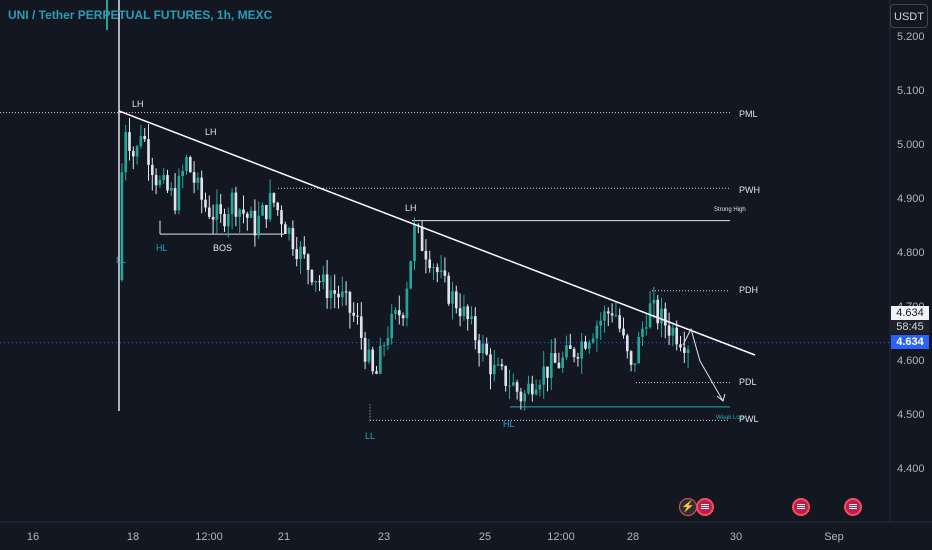 The height and width of the screenshot is (550, 932). Describe the element at coordinates (749, 419) in the screenshot. I see `pwl-label: PWL` at that location.